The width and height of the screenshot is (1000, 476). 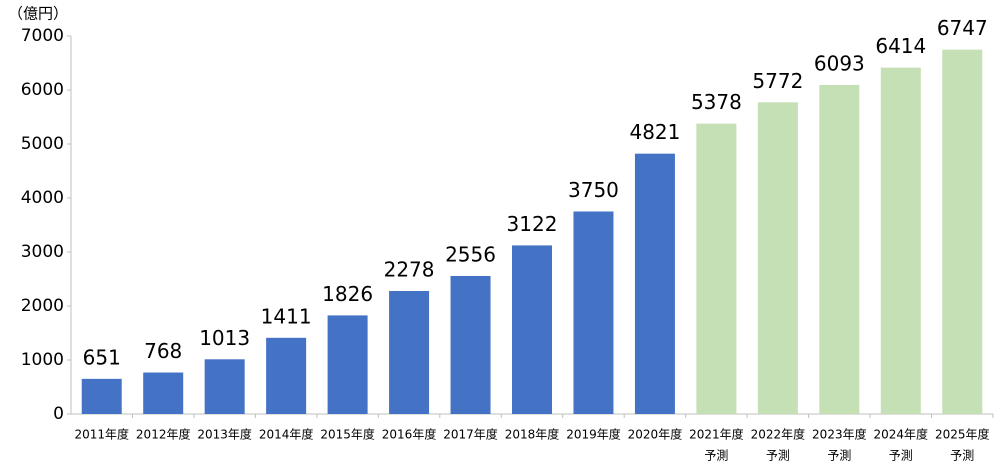 What do you see at coordinates (716, 434) in the screenshot?
I see `x-tick-label: 2021年度` at bounding box center [716, 434].